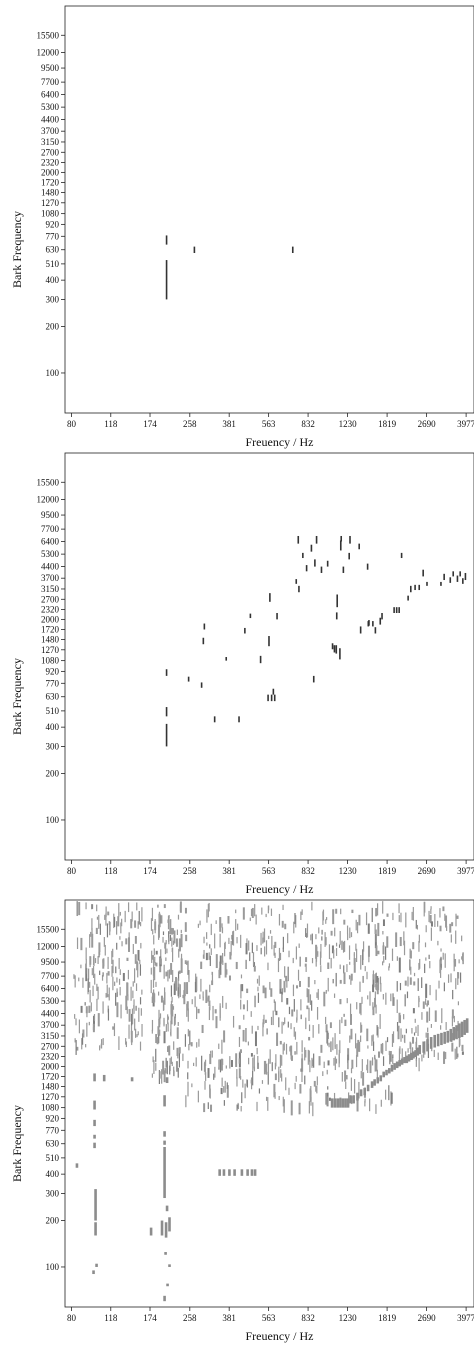 The image size is (474, 1348). What do you see at coordinates (50, 203) in the screenshot?
I see `y-tick-label: 1270` at bounding box center [50, 203].